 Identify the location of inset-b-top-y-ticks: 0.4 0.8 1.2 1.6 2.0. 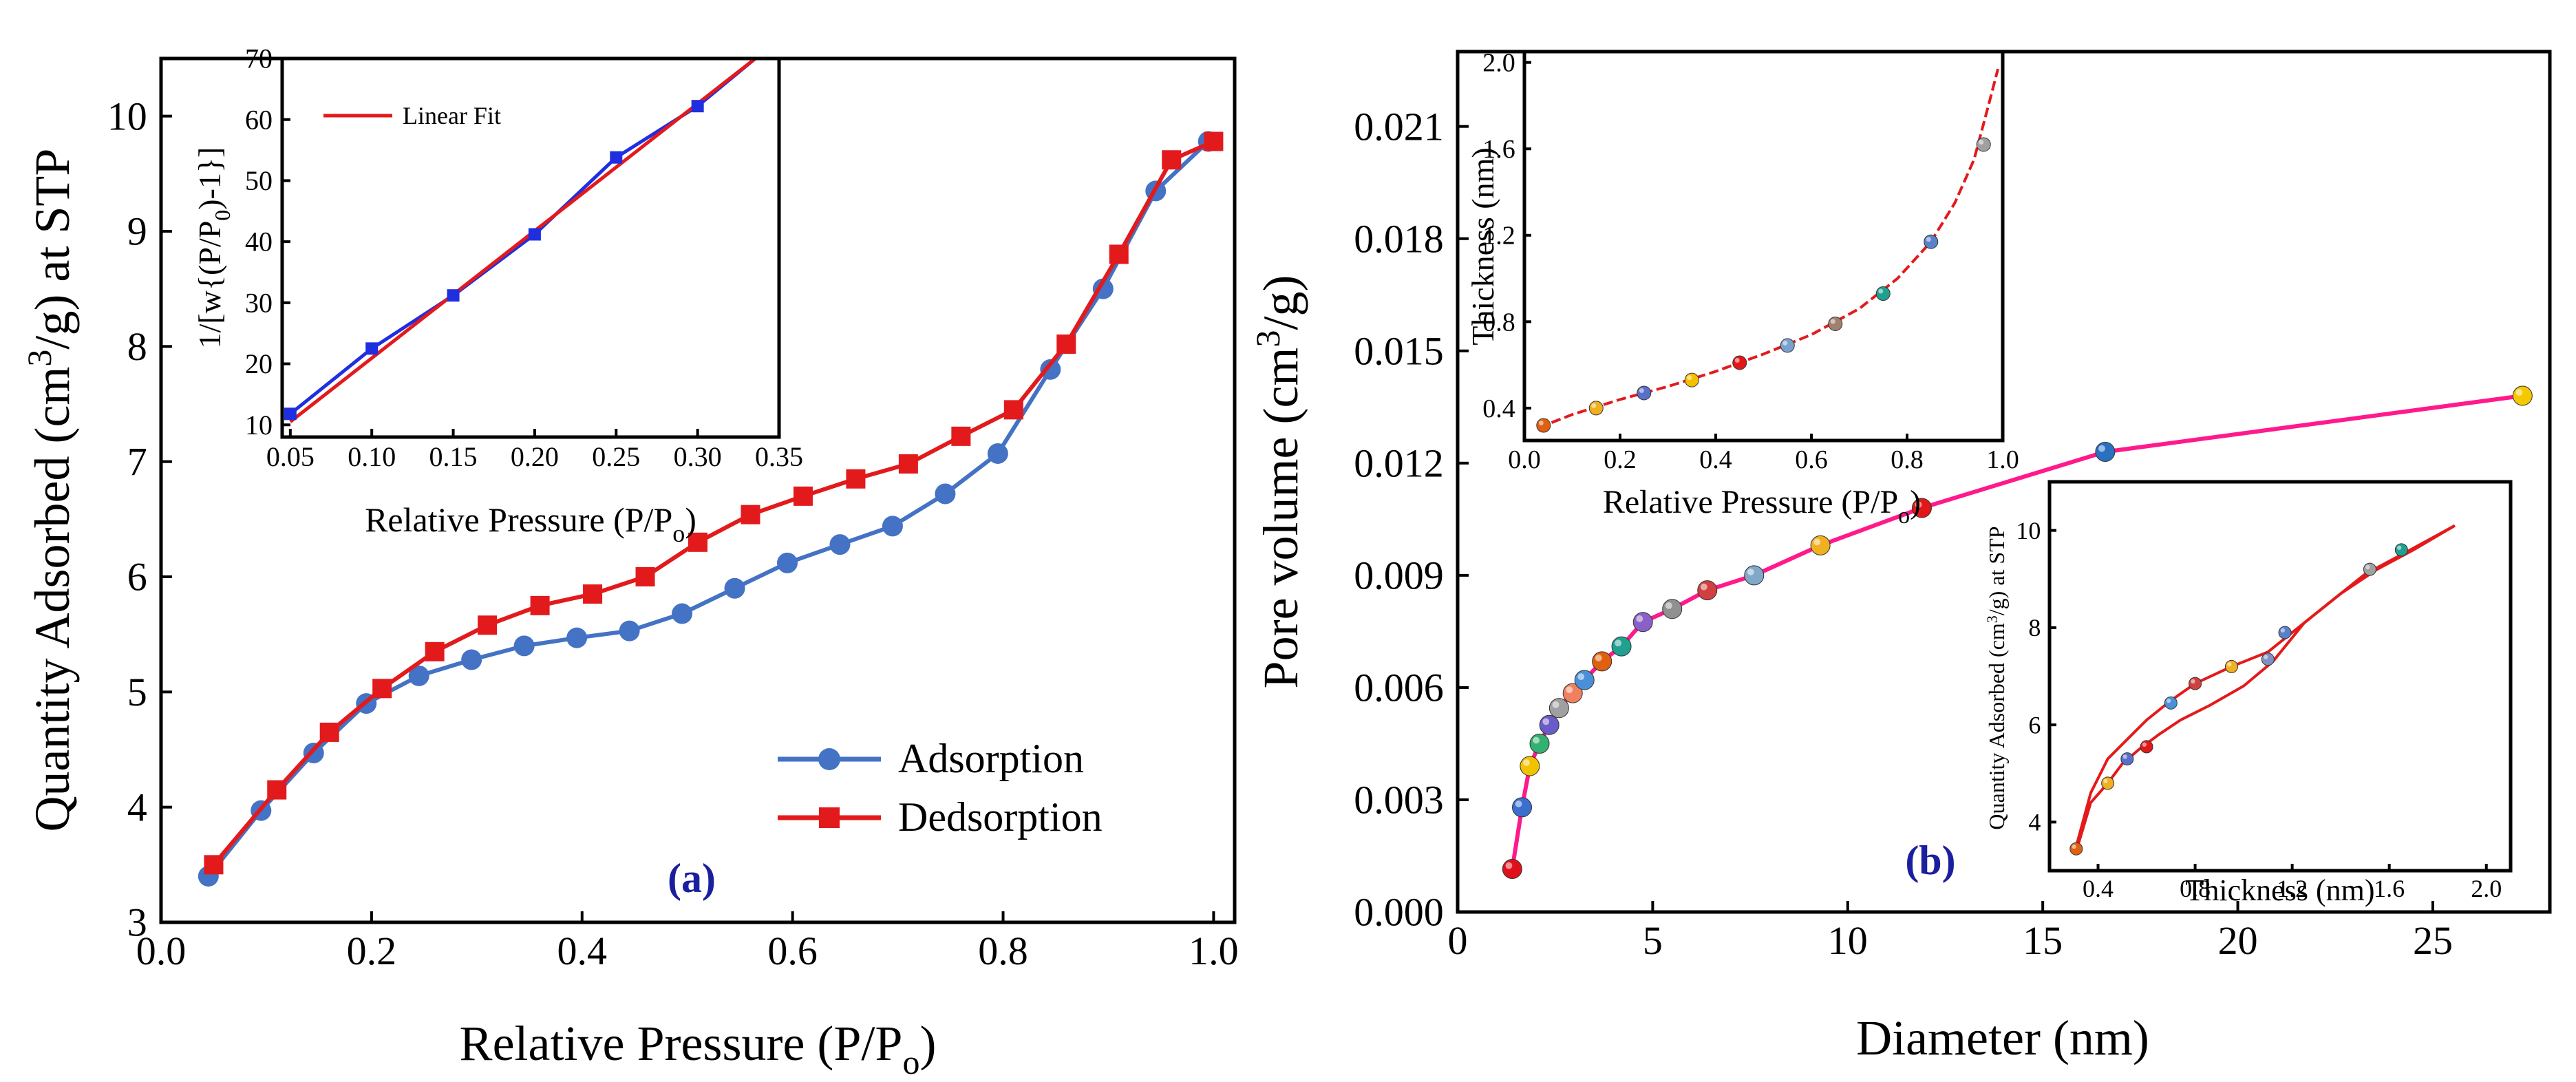
(1506, 236).